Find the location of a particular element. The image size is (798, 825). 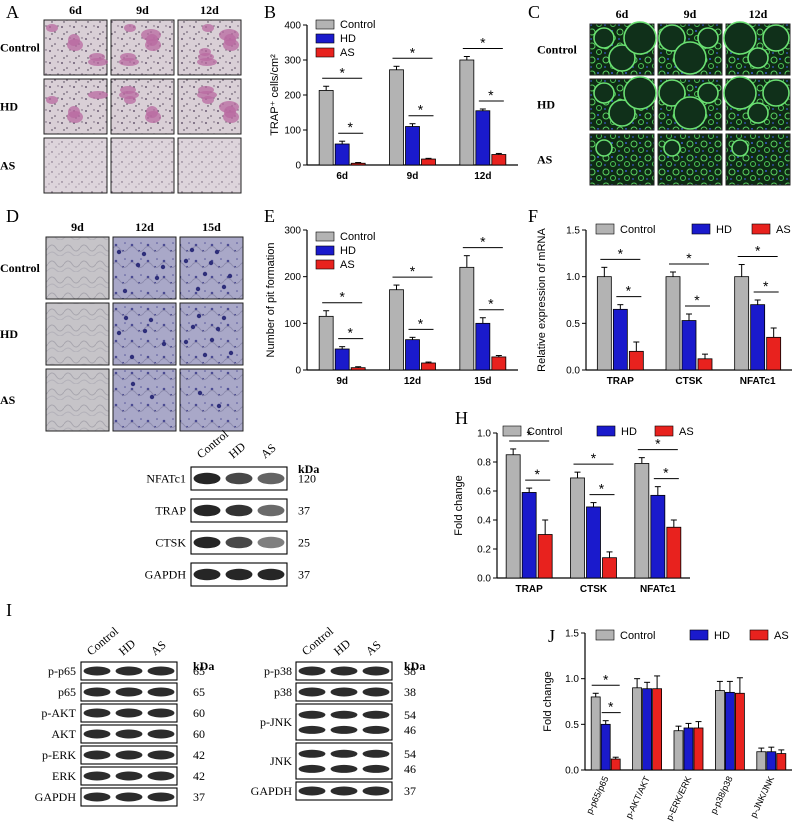

y-axis-label: Fold change is located at coordinates (548, 701).